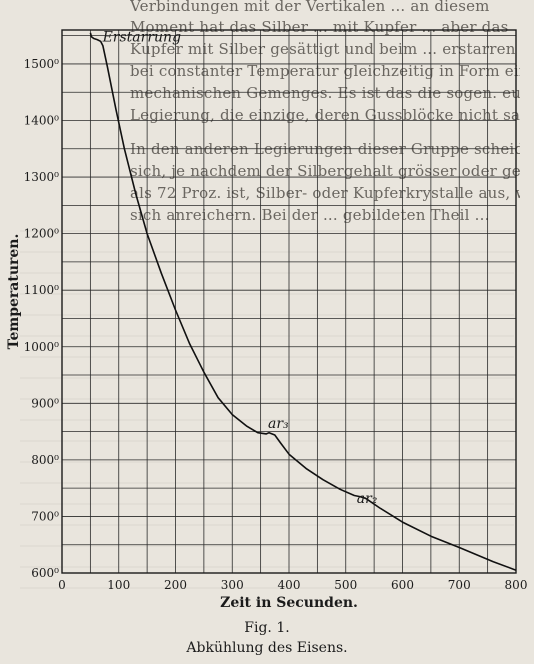 This screenshot has width=534, height=664. Describe the element at coordinates (42, 177) in the screenshot. I see `y-tick-label: 1300⁰` at that location.